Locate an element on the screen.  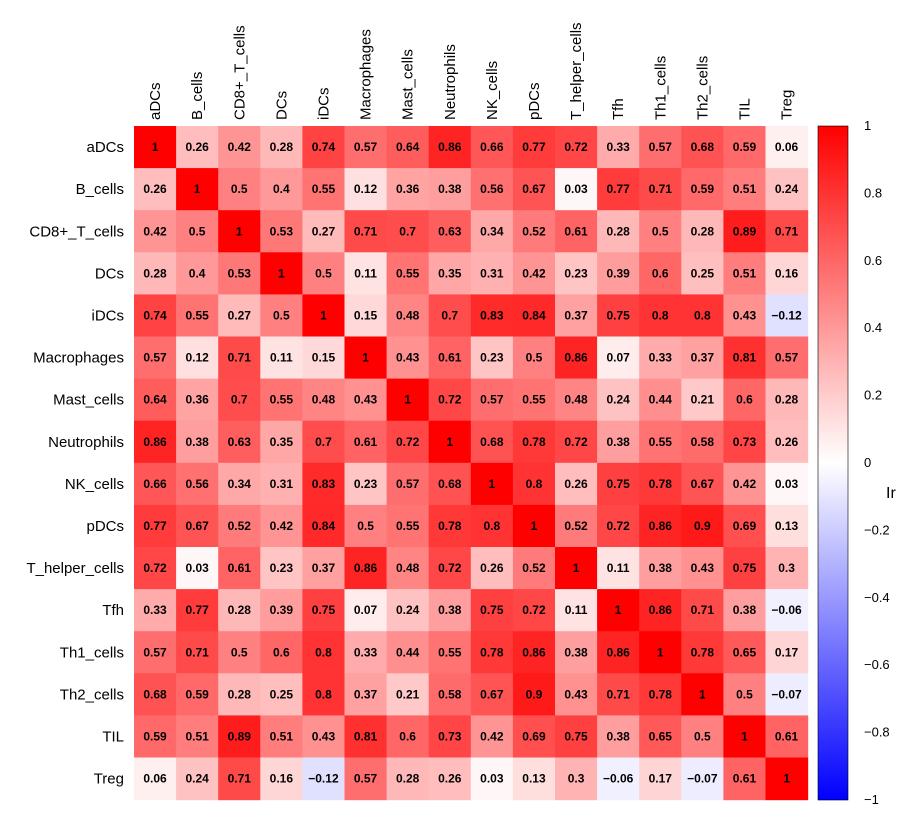
cell-value: 0.72 is located at coordinates (450, 400).